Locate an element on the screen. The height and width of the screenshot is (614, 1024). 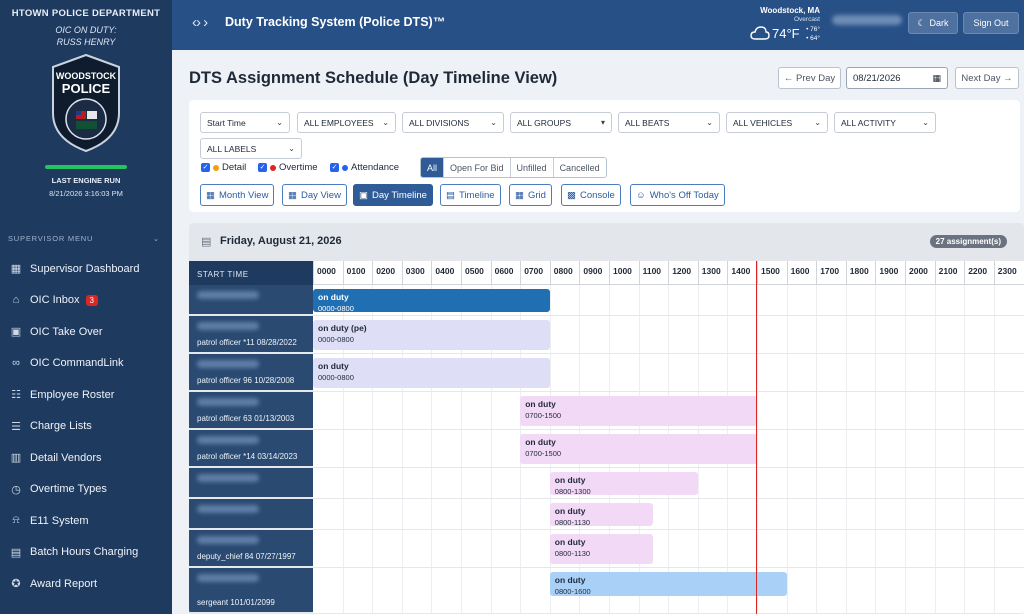
employee-label: patrol officer 63 01/13/2003 is located at coordinates (251, 410).